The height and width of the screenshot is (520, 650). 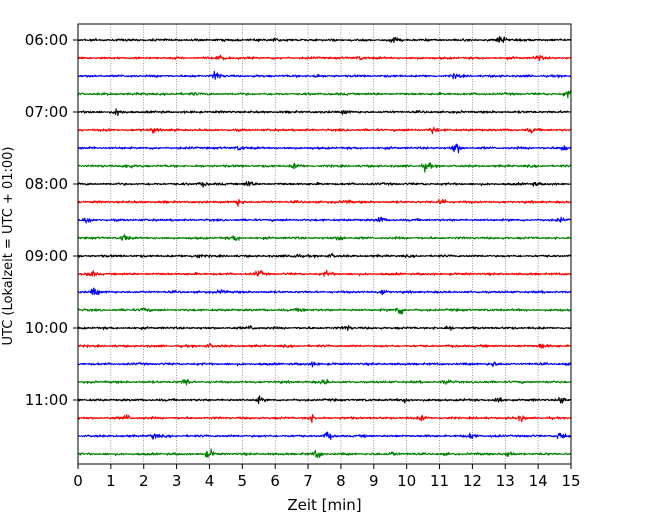 What do you see at coordinates (570, 481) in the screenshot?
I see `x-tick-label: 15` at bounding box center [570, 481].